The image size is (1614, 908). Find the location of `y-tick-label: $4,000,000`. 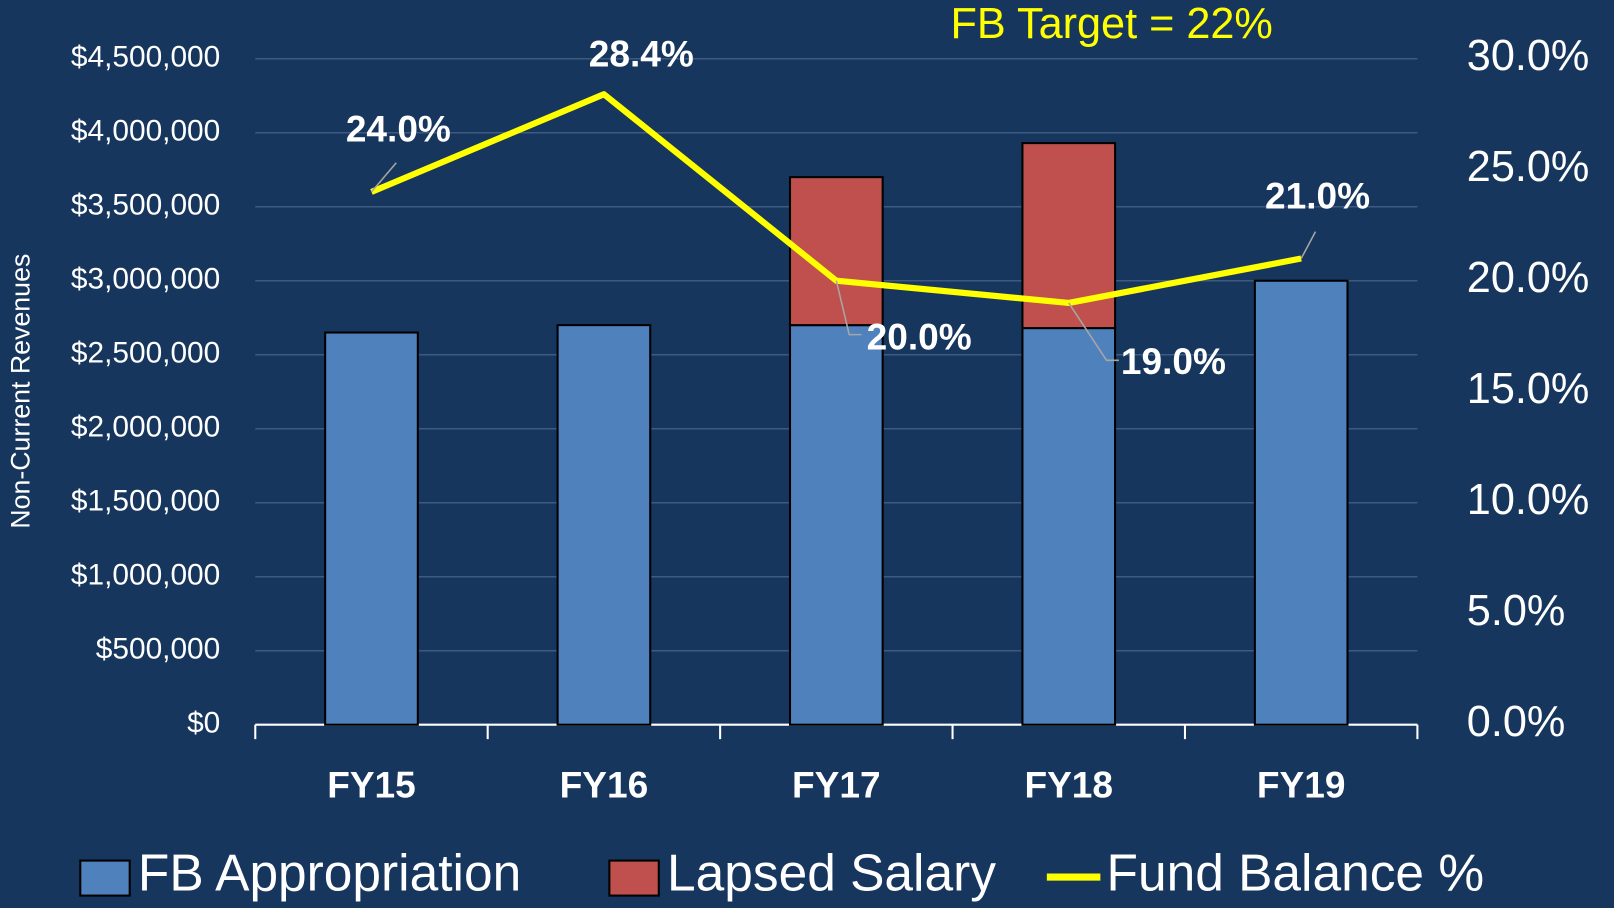

y-tick-label: $4,000,000 is located at coordinates (145, 131).